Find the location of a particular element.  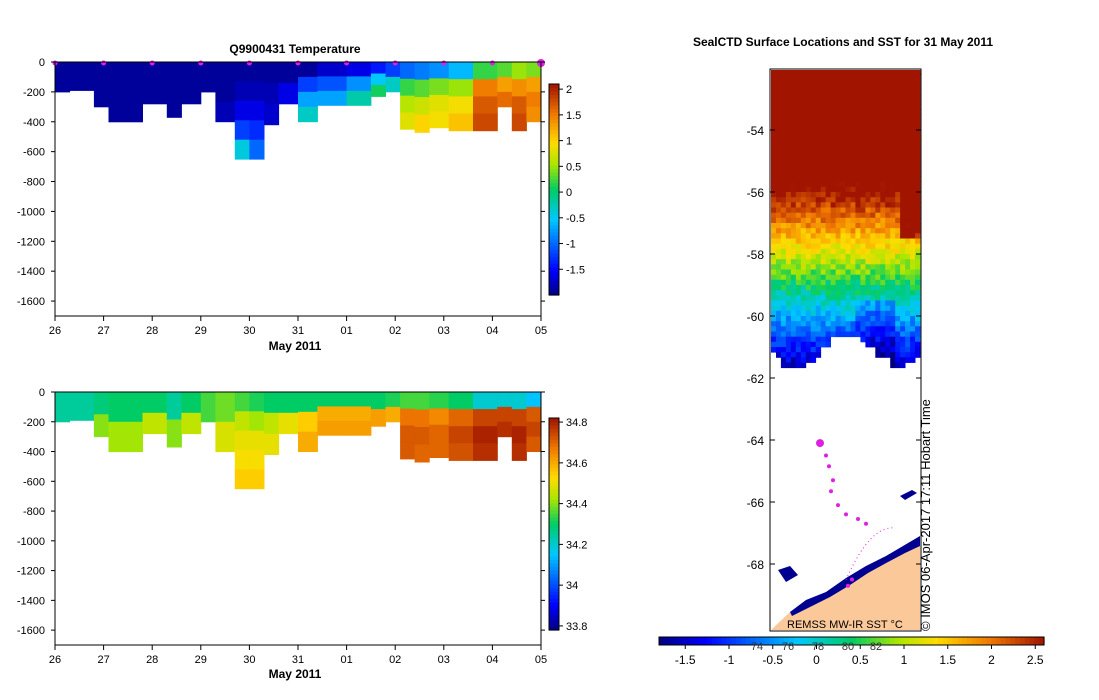

background-tick-label: 78 is located at coordinates (818, 647).